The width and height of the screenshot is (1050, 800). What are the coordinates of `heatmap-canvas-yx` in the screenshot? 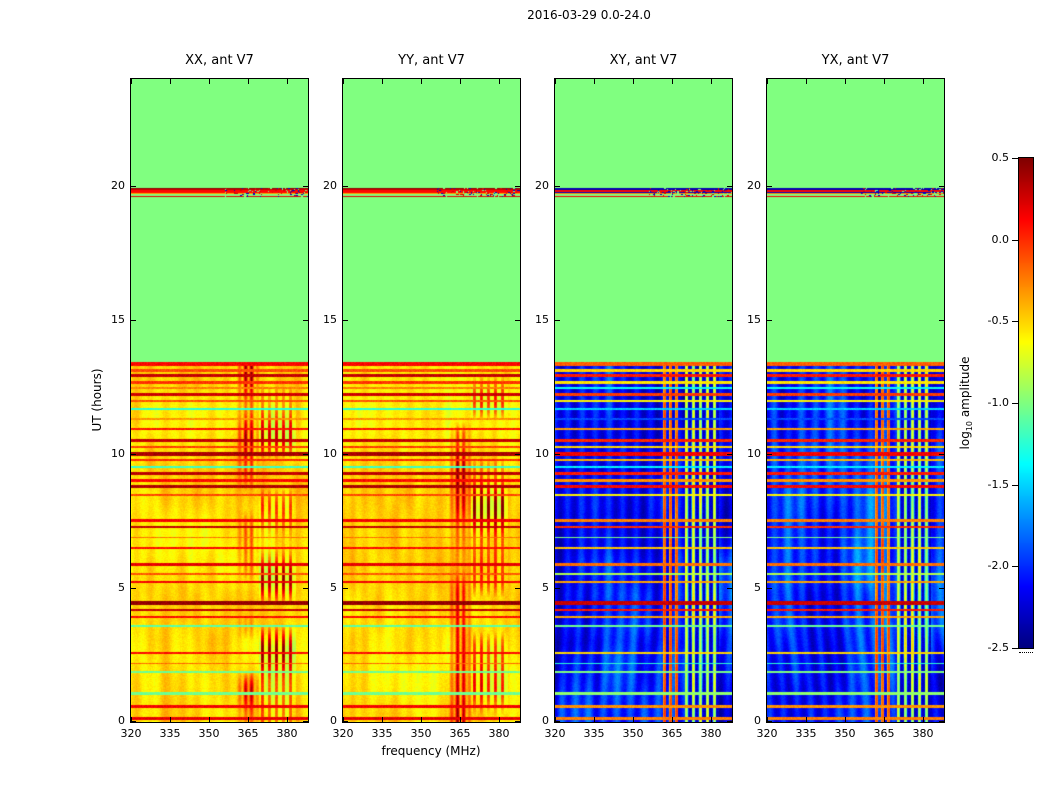 It's located at (855, 400).